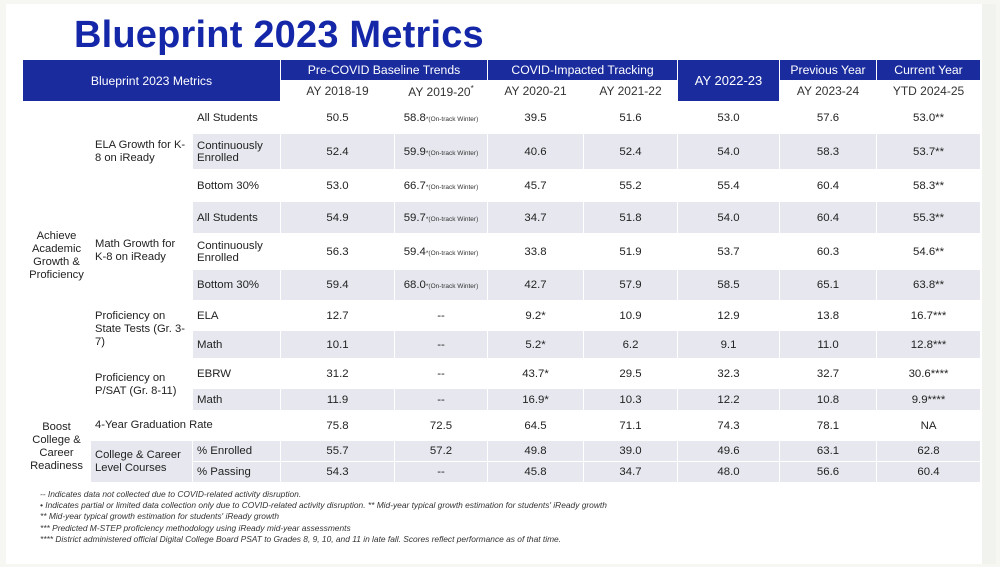 The width and height of the screenshot is (1000, 567). I want to click on cell: 45.7, so click(535, 185).